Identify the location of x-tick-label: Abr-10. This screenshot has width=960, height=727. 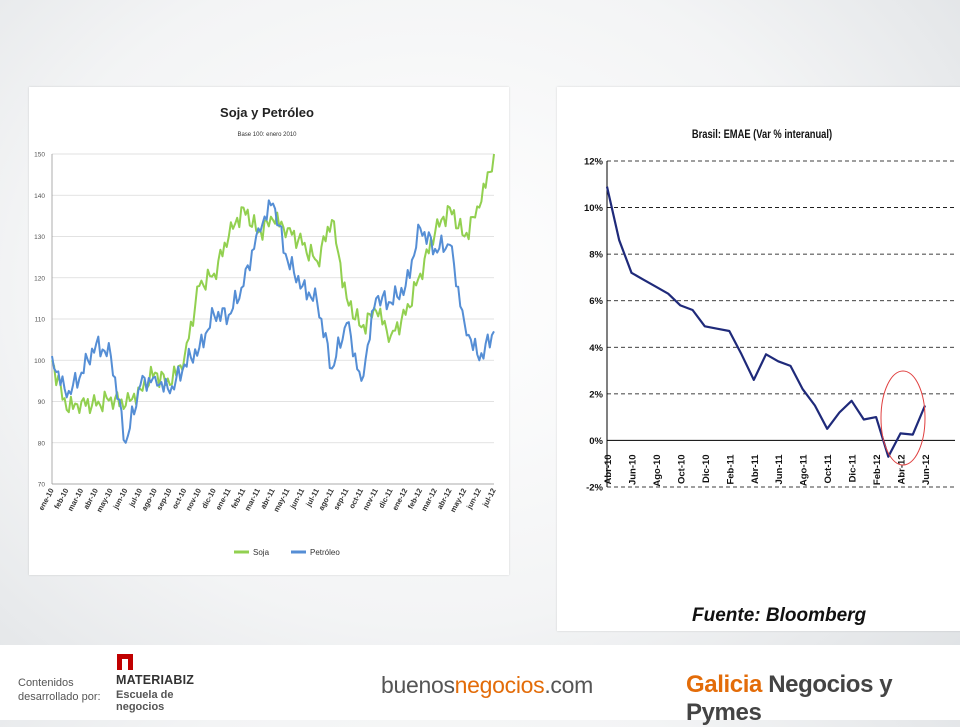
(608, 469).